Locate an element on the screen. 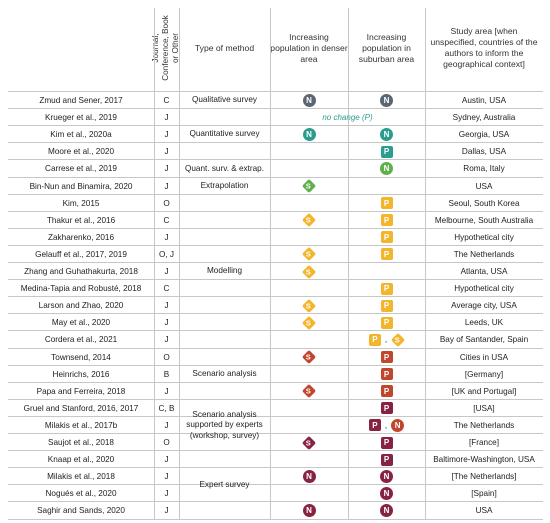  study-area-cell: Dallas, USA is located at coordinates (484, 152).